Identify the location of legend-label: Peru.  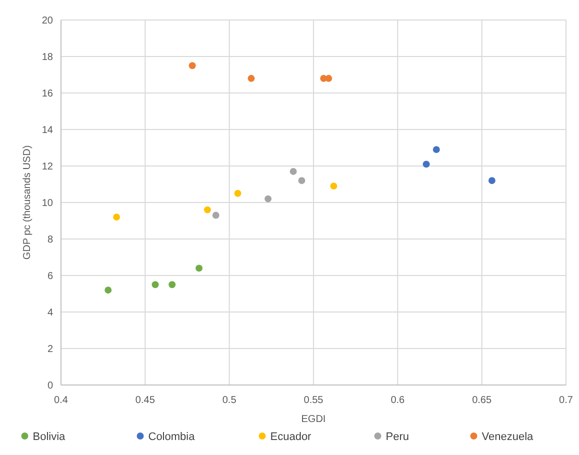
(397, 437).